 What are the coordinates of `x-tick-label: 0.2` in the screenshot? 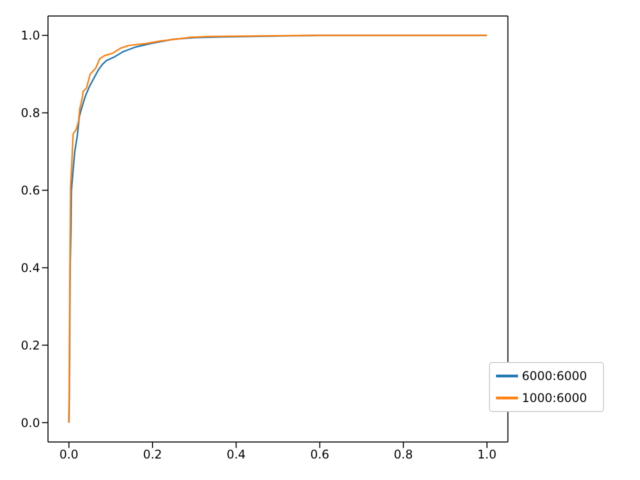 It's located at (152, 455).